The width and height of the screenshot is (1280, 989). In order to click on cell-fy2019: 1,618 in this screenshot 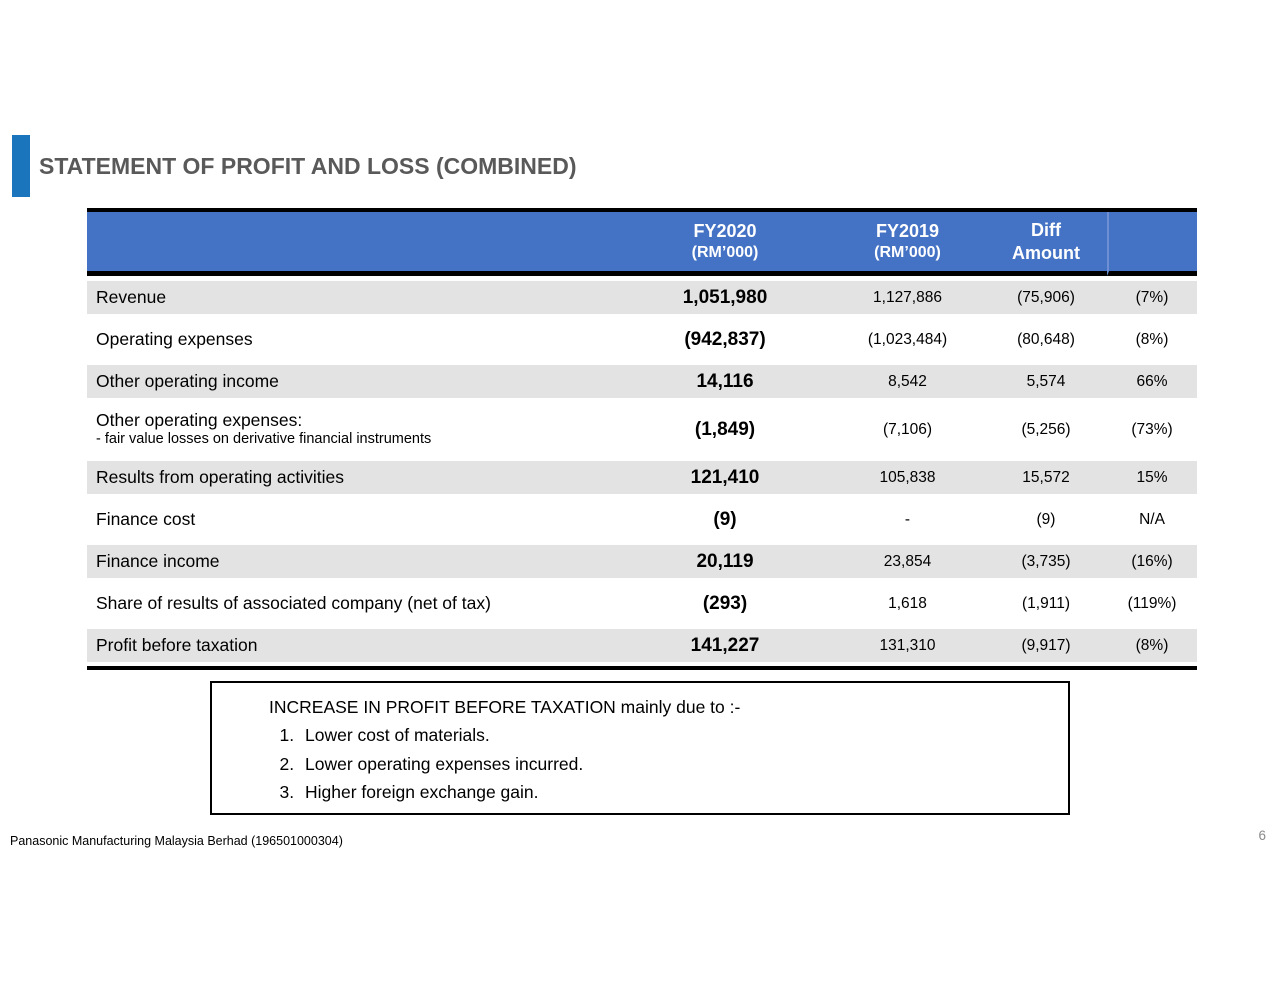, I will do `click(907, 603)`.